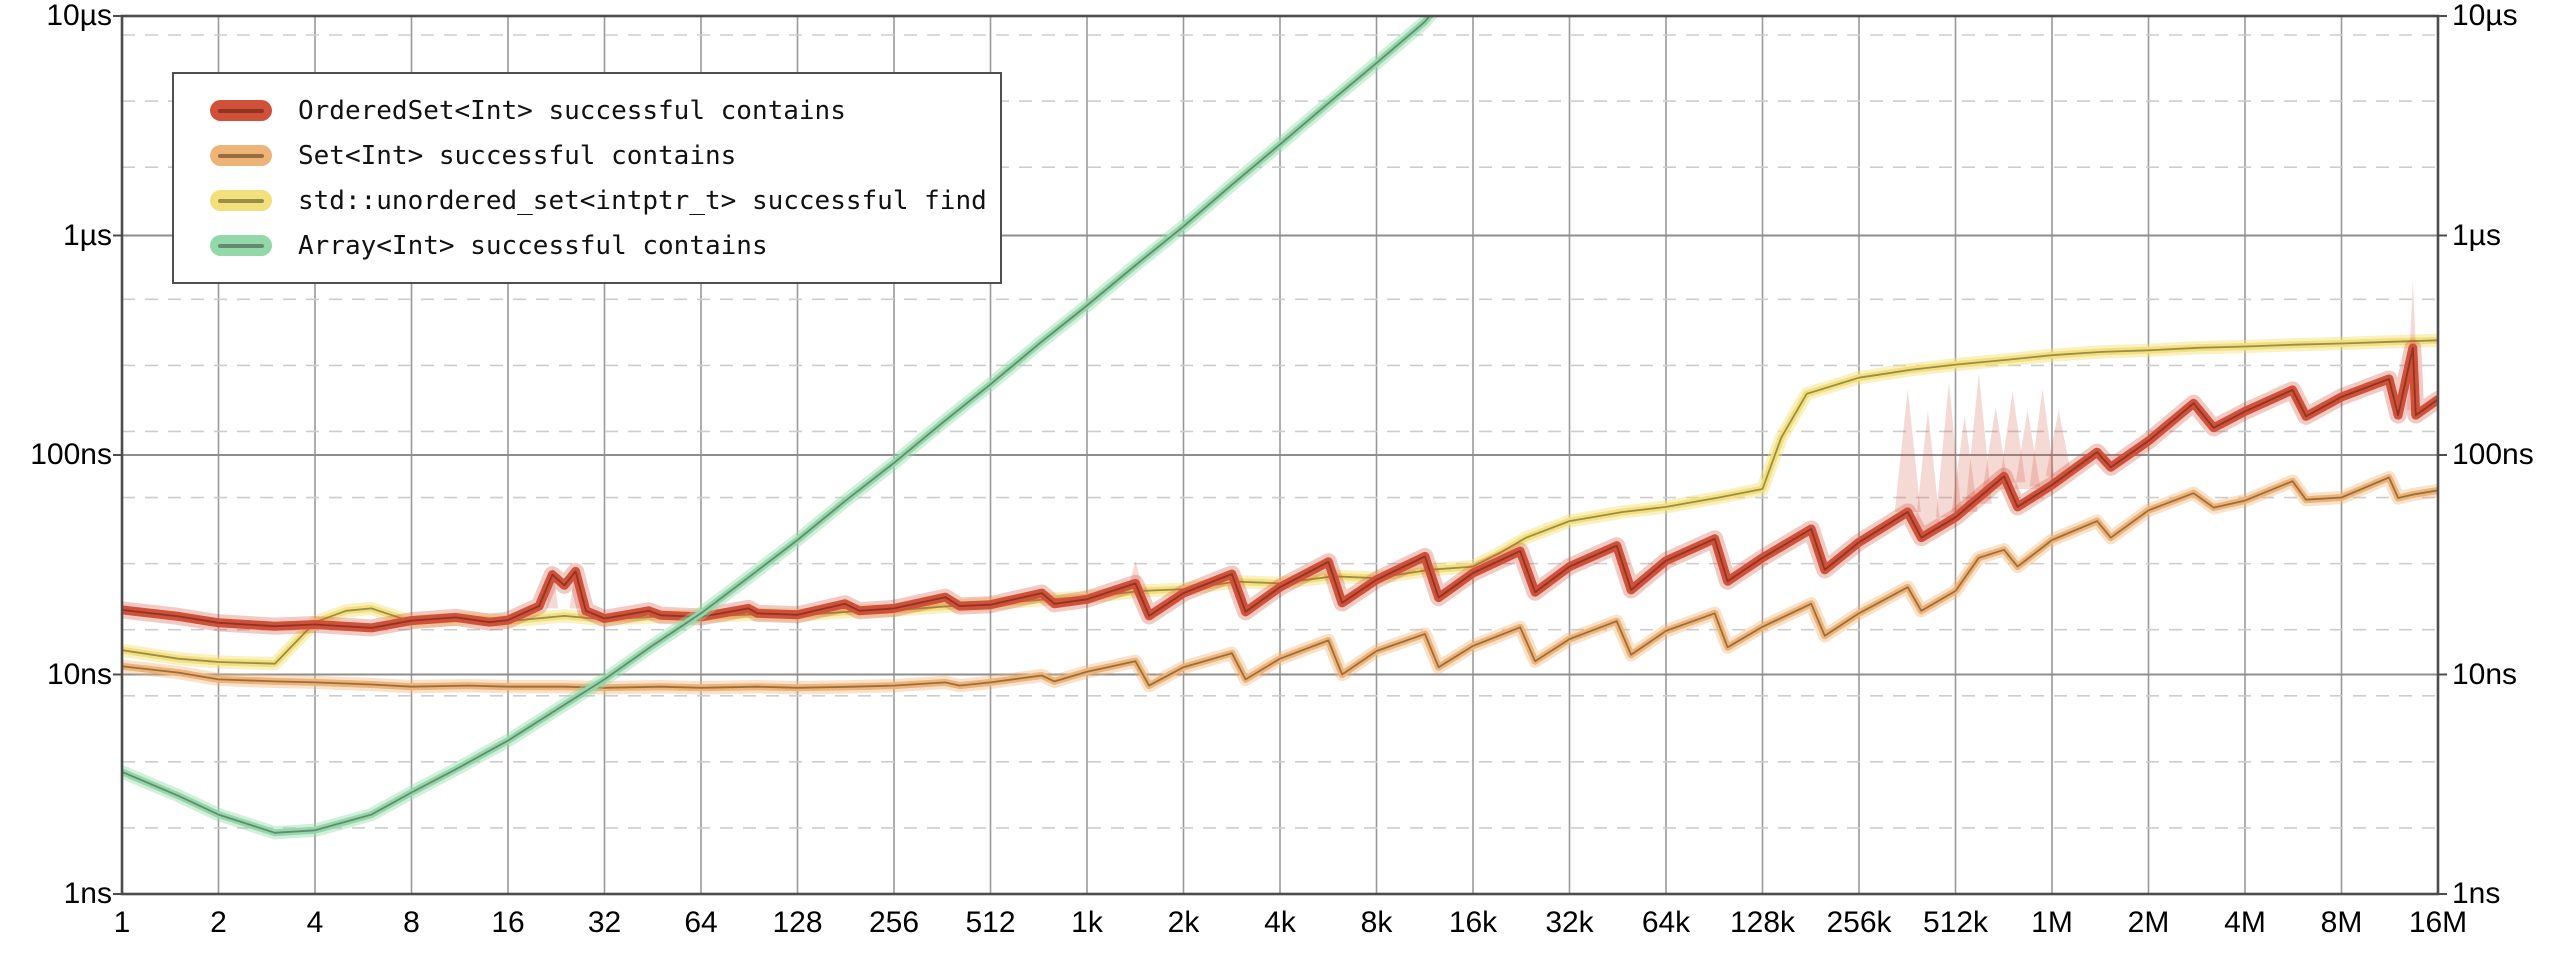  What do you see at coordinates (2148, 922) in the screenshot?
I see `x-tick-label: 2M` at bounding box center [2148, 922].